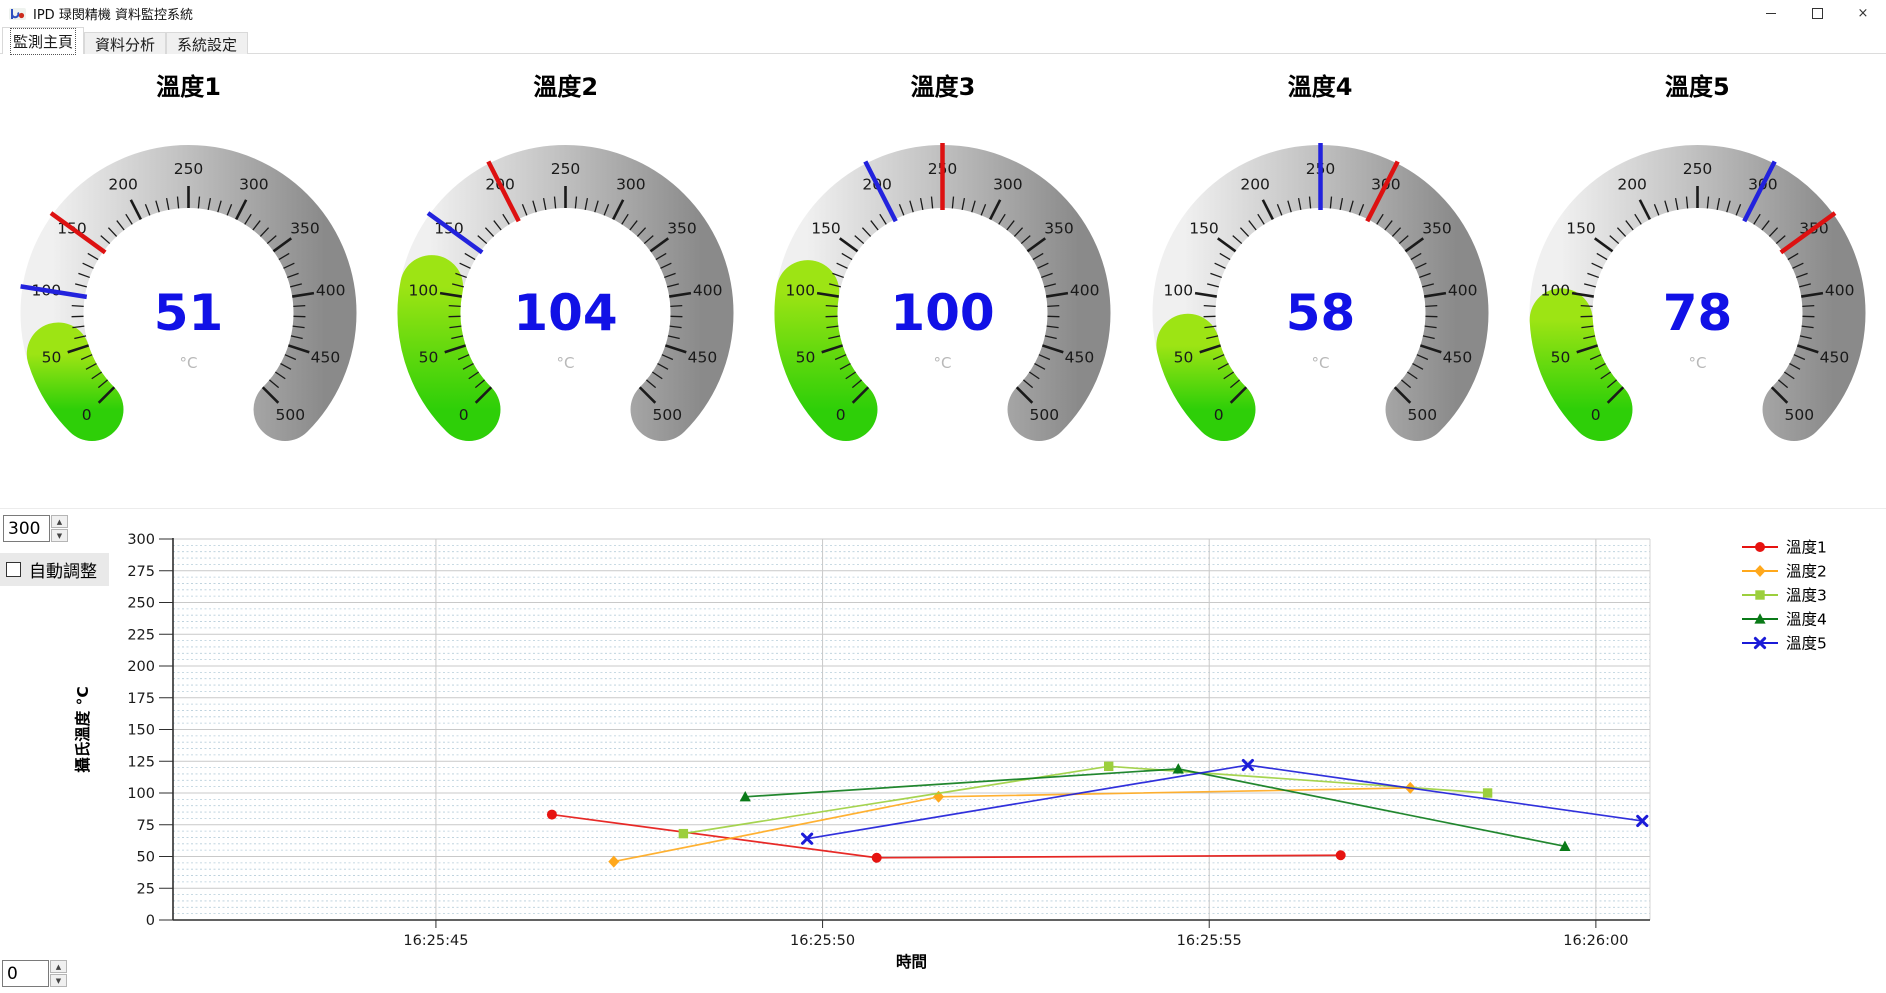  What do you see at coordinates (1771, 13) in the screenshot?
I see `minimize-button` at bounding box center [1771, 13].